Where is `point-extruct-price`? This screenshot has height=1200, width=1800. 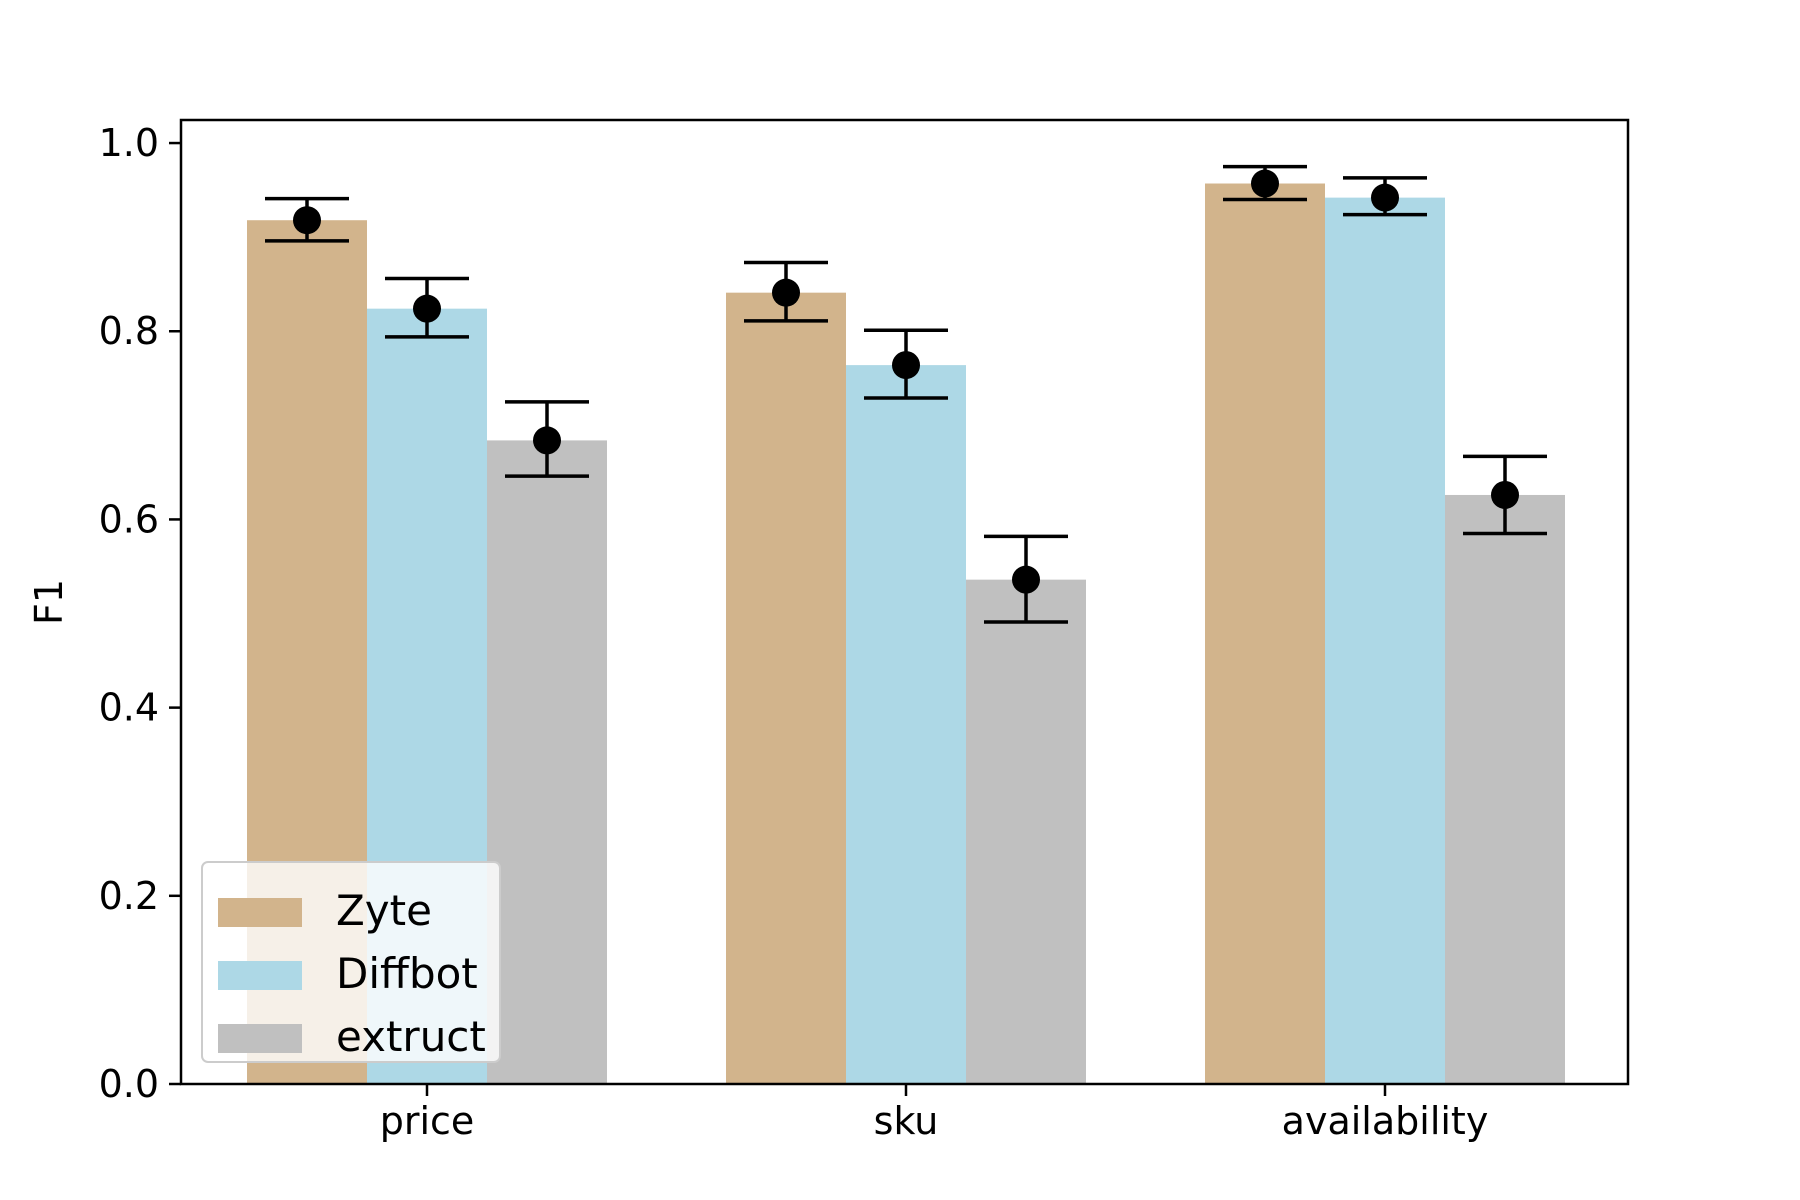 point-extruct-price is located at coordinates (547, 440).